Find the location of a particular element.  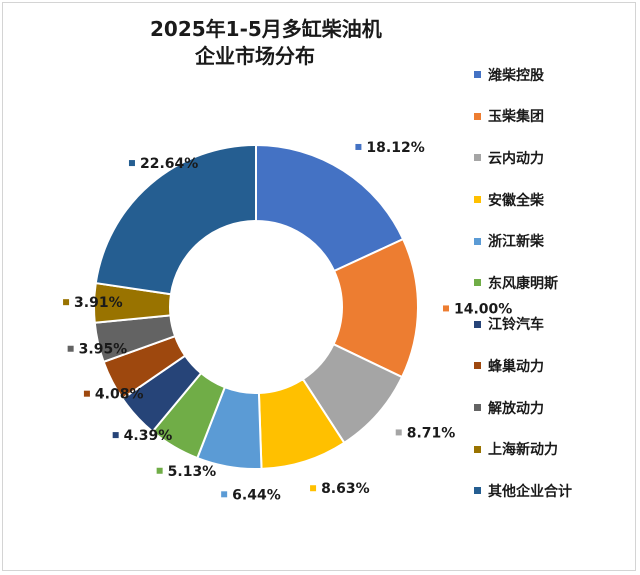

data-label-1: 18.12% is located at coordinates (390, 148).